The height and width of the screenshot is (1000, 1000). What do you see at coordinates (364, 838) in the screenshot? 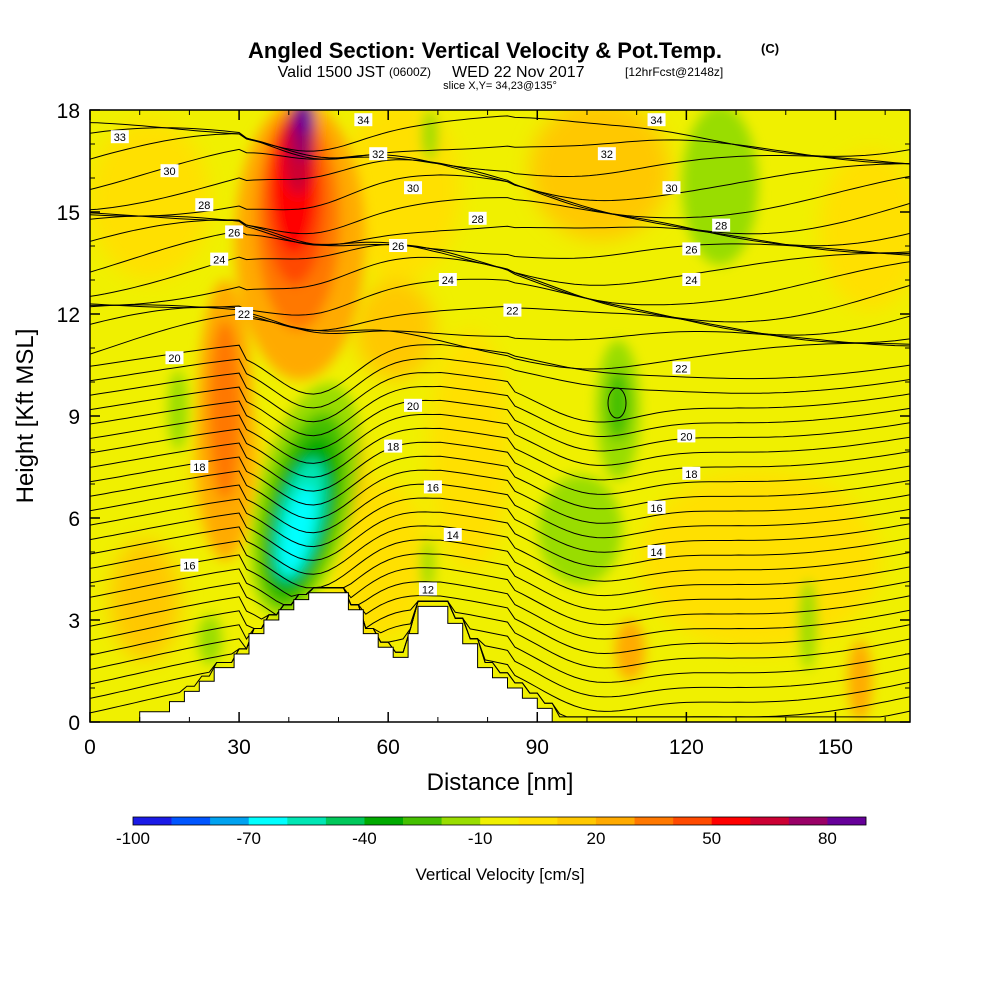
I see `colorbar-tick-label: -40` at bounding box center [364, 838].